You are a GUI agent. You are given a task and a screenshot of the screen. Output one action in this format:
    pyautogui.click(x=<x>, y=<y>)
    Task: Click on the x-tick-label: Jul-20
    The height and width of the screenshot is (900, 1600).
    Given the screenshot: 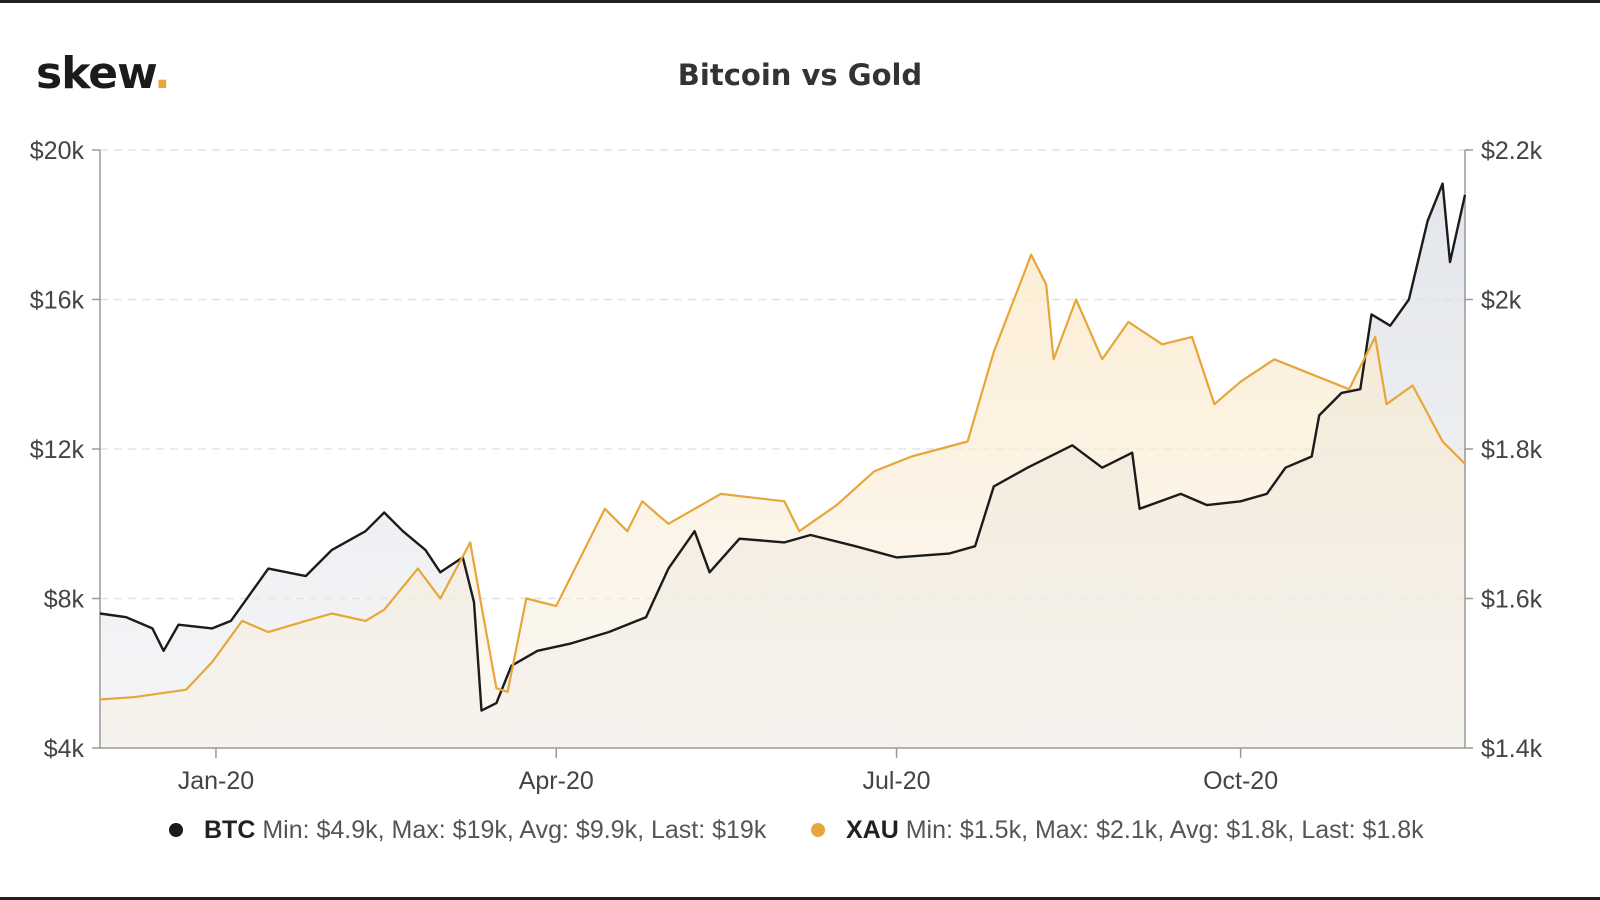 What is the action you would take?
    pyautogui.click(x=897, y=781)
    